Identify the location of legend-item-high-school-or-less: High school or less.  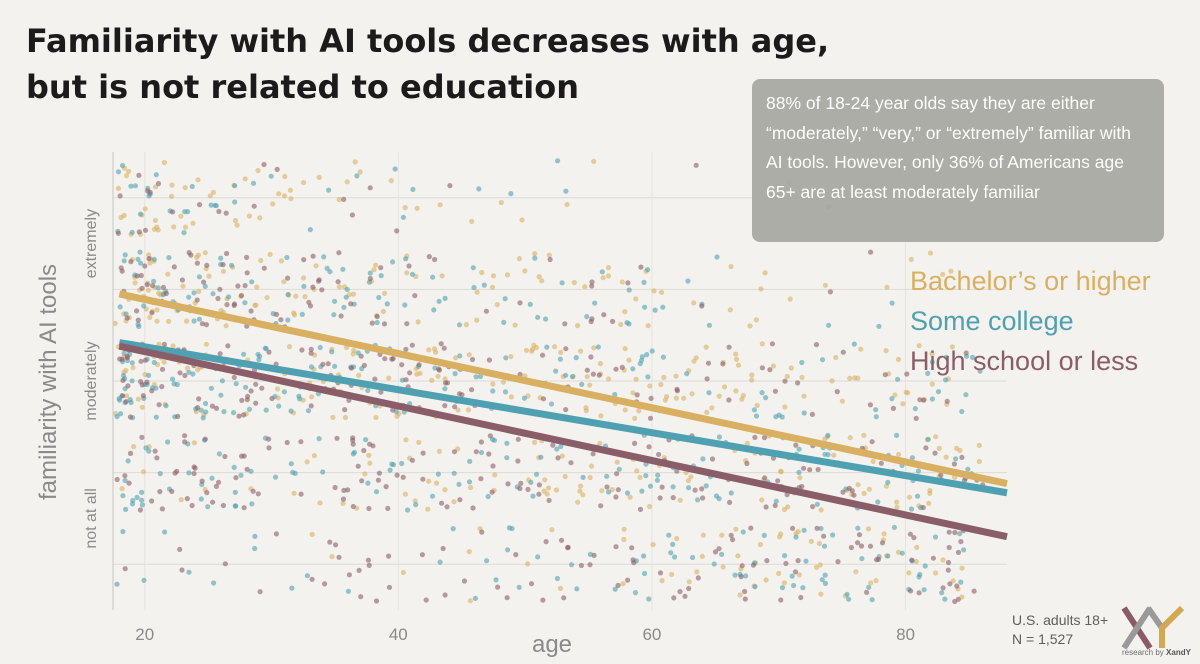
(1024, 361).